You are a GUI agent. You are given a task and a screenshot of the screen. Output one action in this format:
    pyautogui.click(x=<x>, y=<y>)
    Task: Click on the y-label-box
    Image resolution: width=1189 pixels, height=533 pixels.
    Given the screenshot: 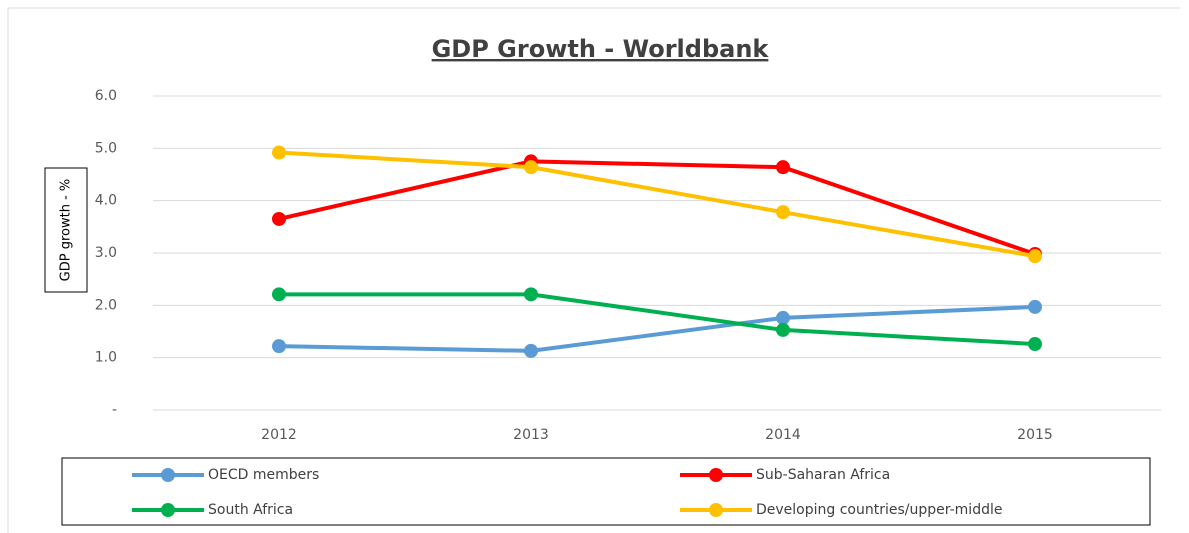 What is the action you would take?
    pyautogui.click(x=66, y=230)
    